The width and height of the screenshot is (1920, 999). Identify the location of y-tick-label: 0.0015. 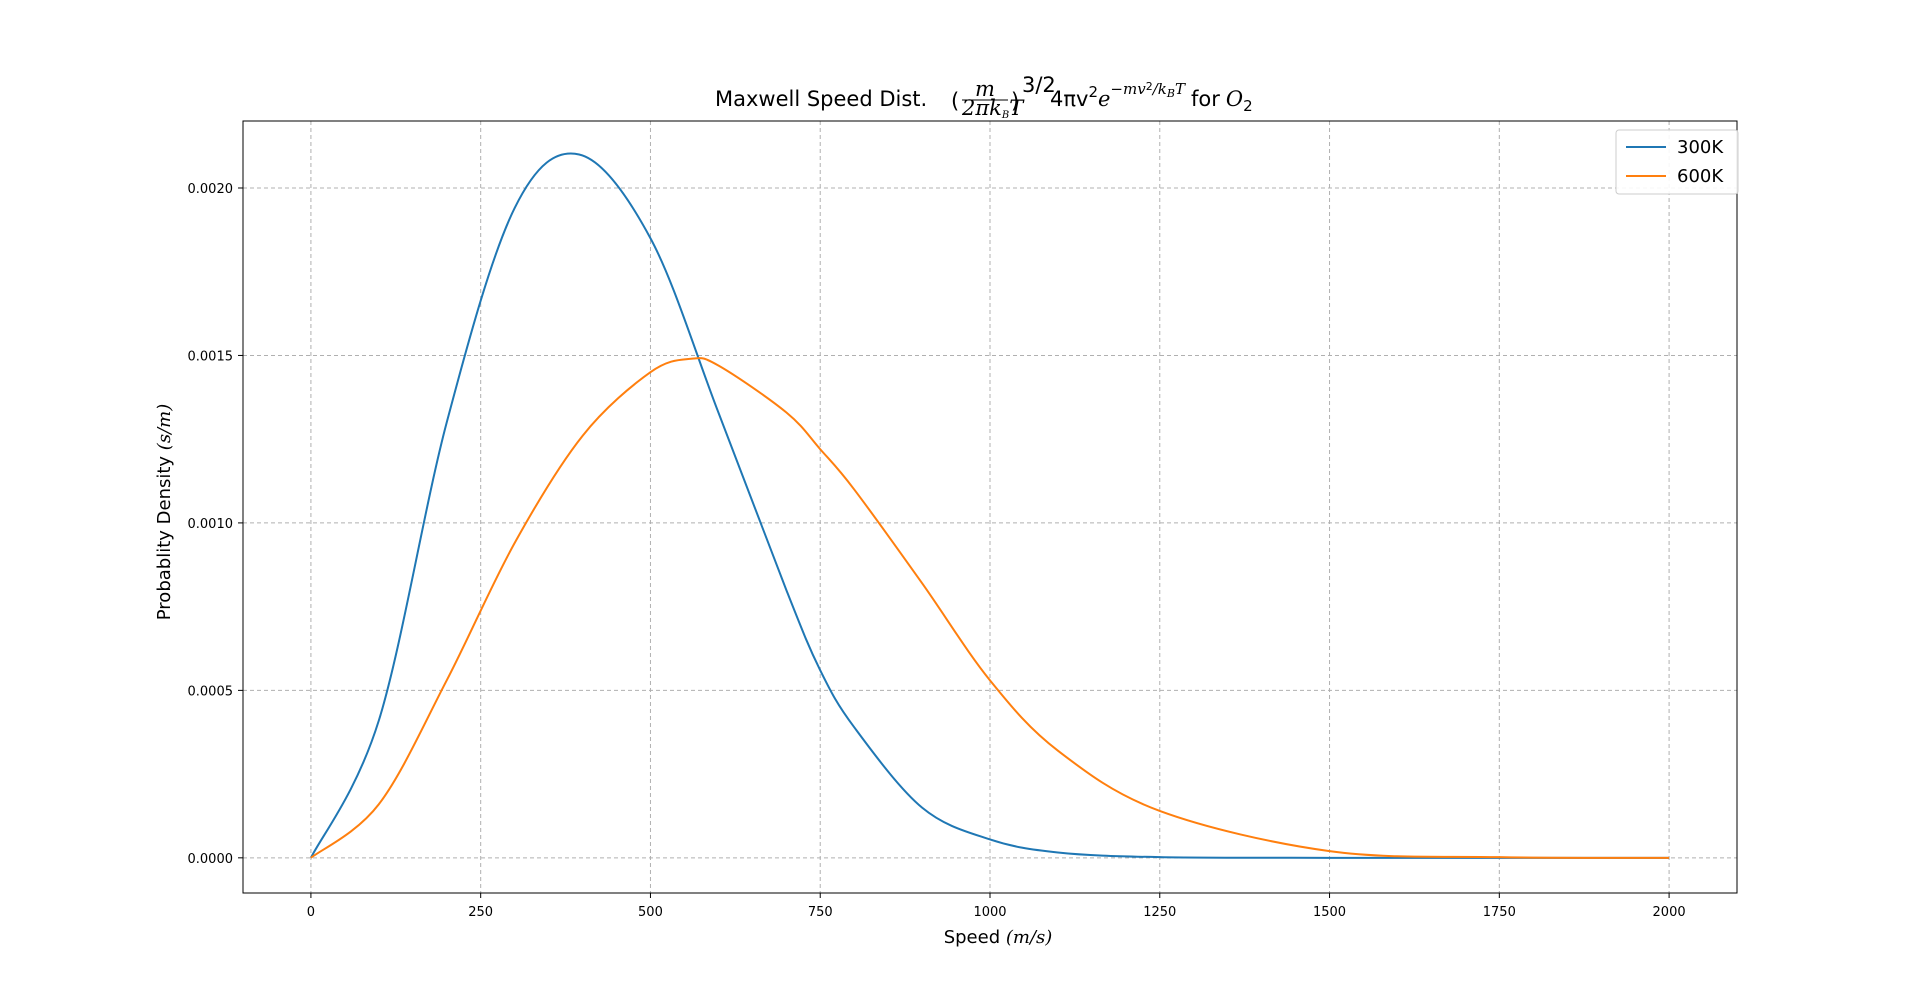
(211, 356).